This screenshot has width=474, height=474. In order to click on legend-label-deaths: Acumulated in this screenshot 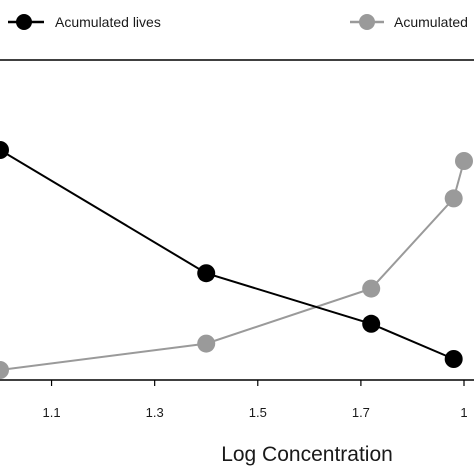, I will do `click(431, 22)`.